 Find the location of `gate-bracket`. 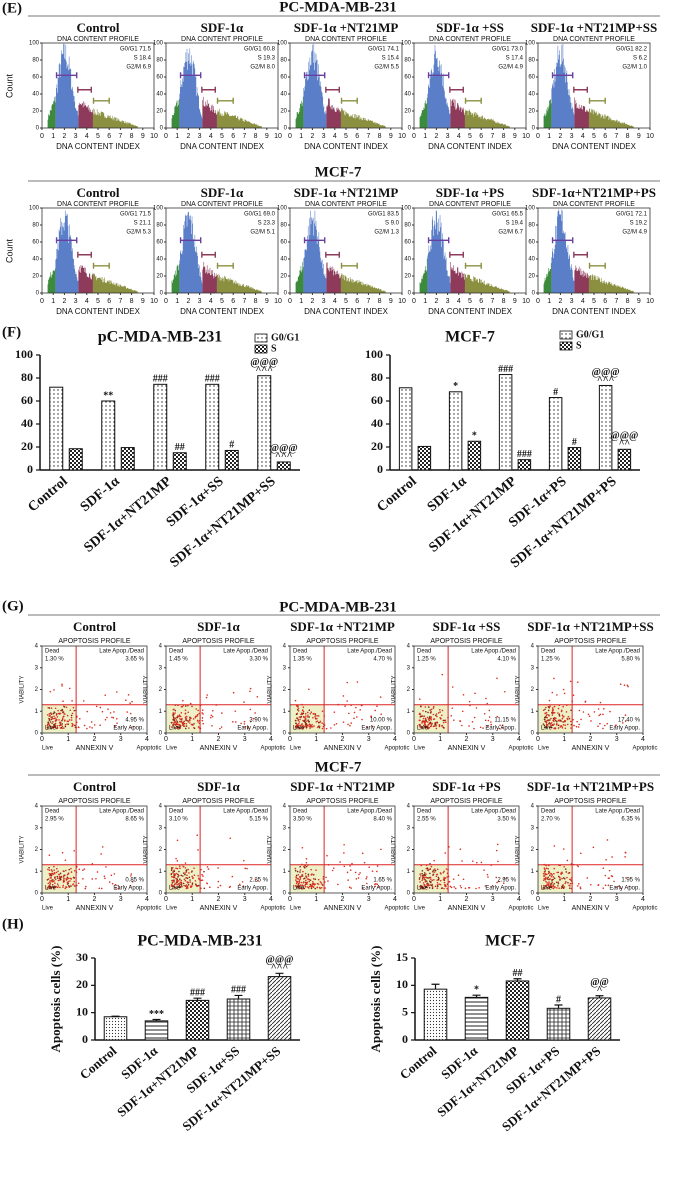

gate-bracket is located at coordinates (473, 265).